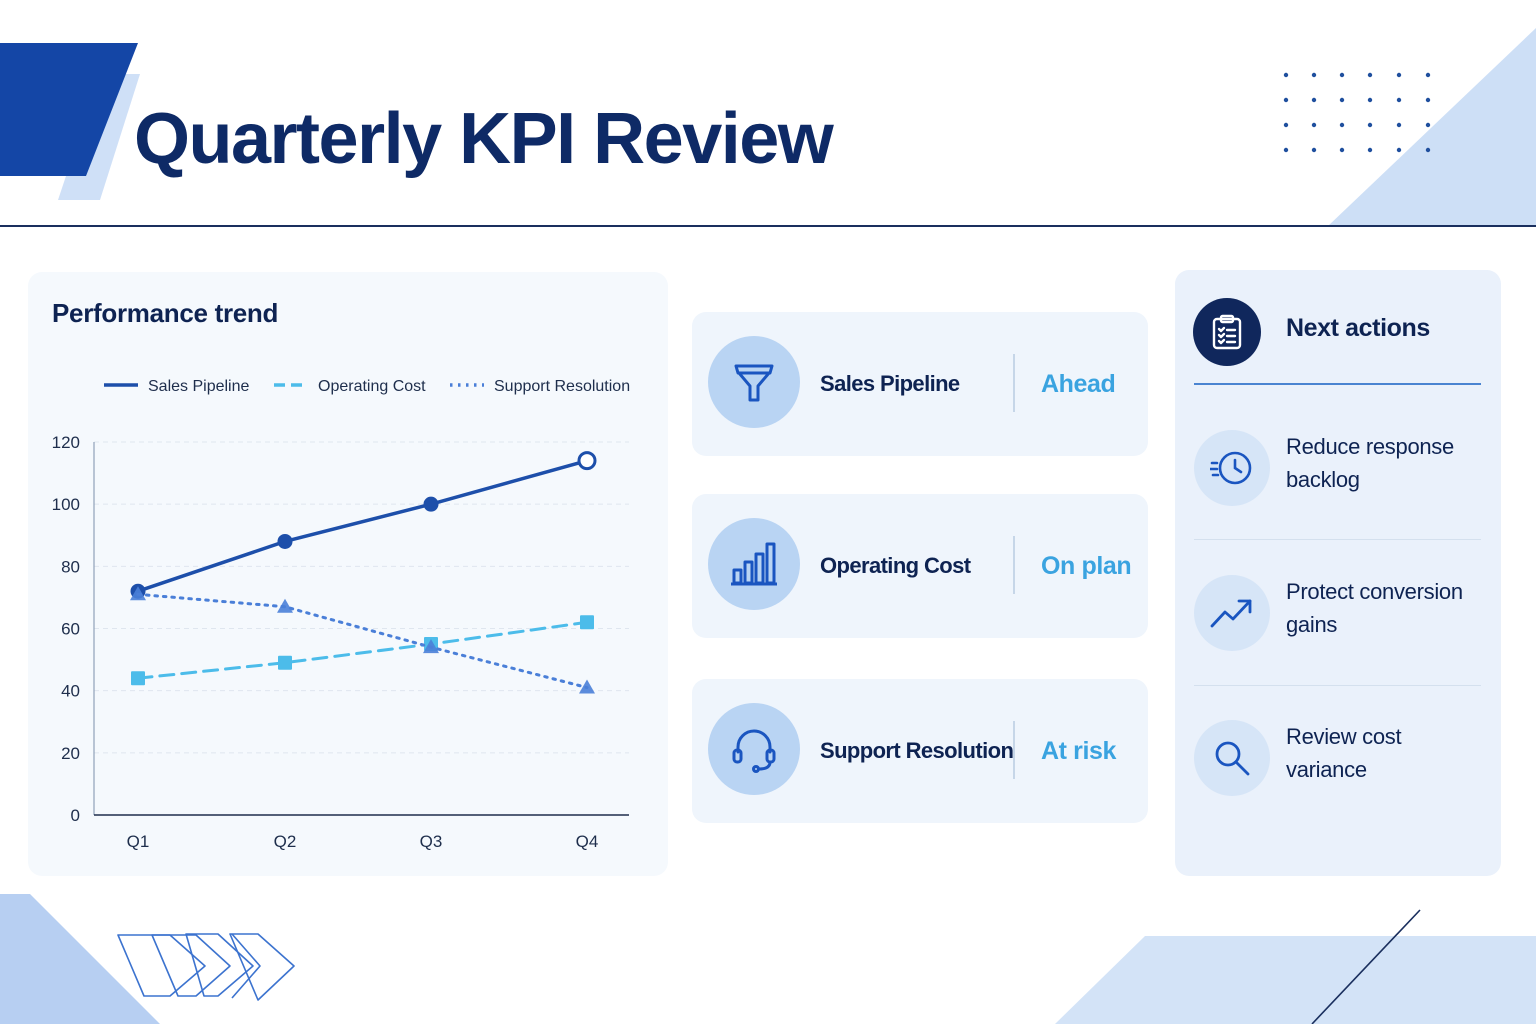 This screenshot has width=1536, height=1024. I want to click on clock-icon, so click(1232, 468).